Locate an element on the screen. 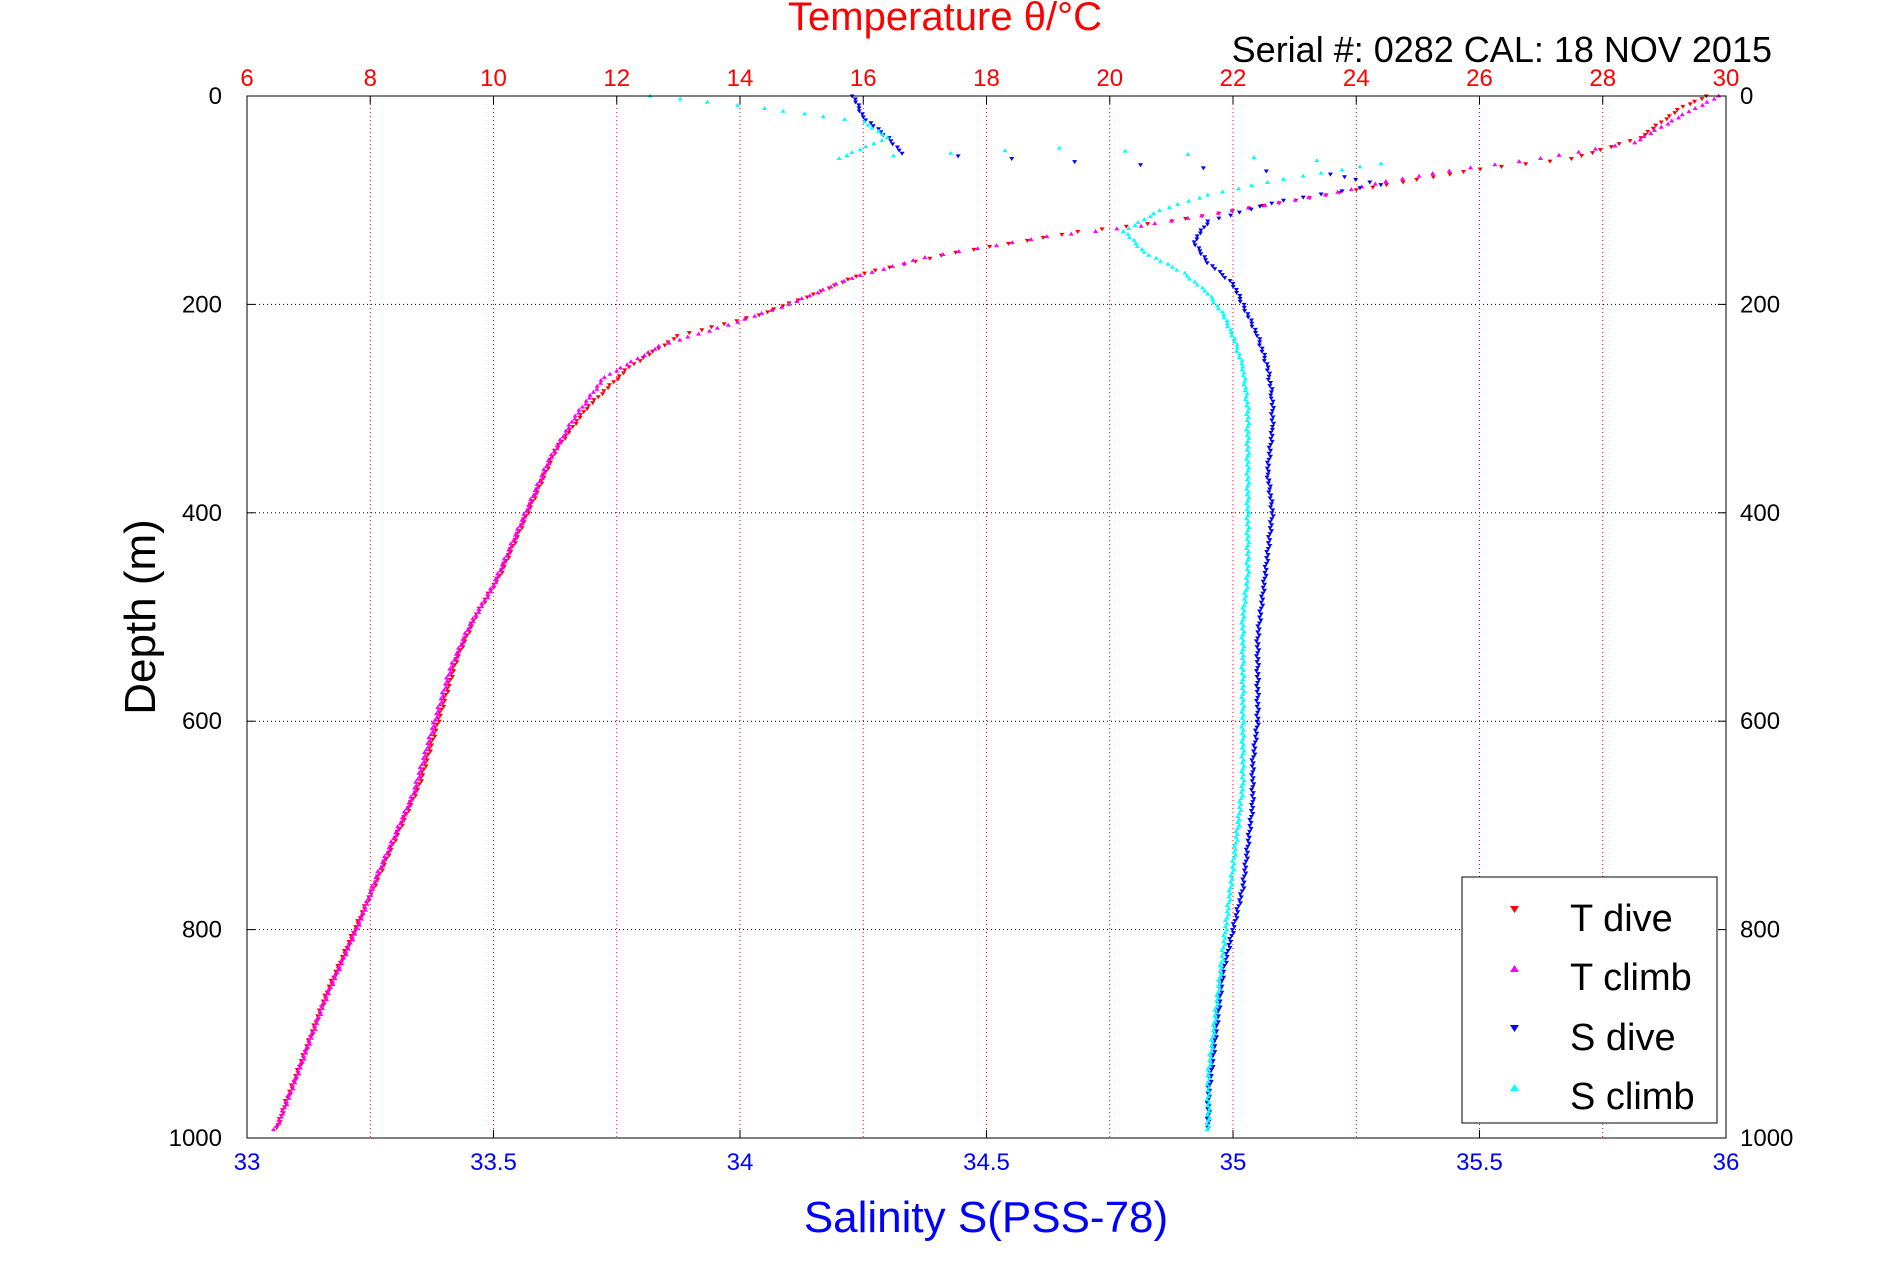 The height and width of the screenshot is (1262, 1891). temperature-tick-label: 30 is located at coordinates (1726, 78).